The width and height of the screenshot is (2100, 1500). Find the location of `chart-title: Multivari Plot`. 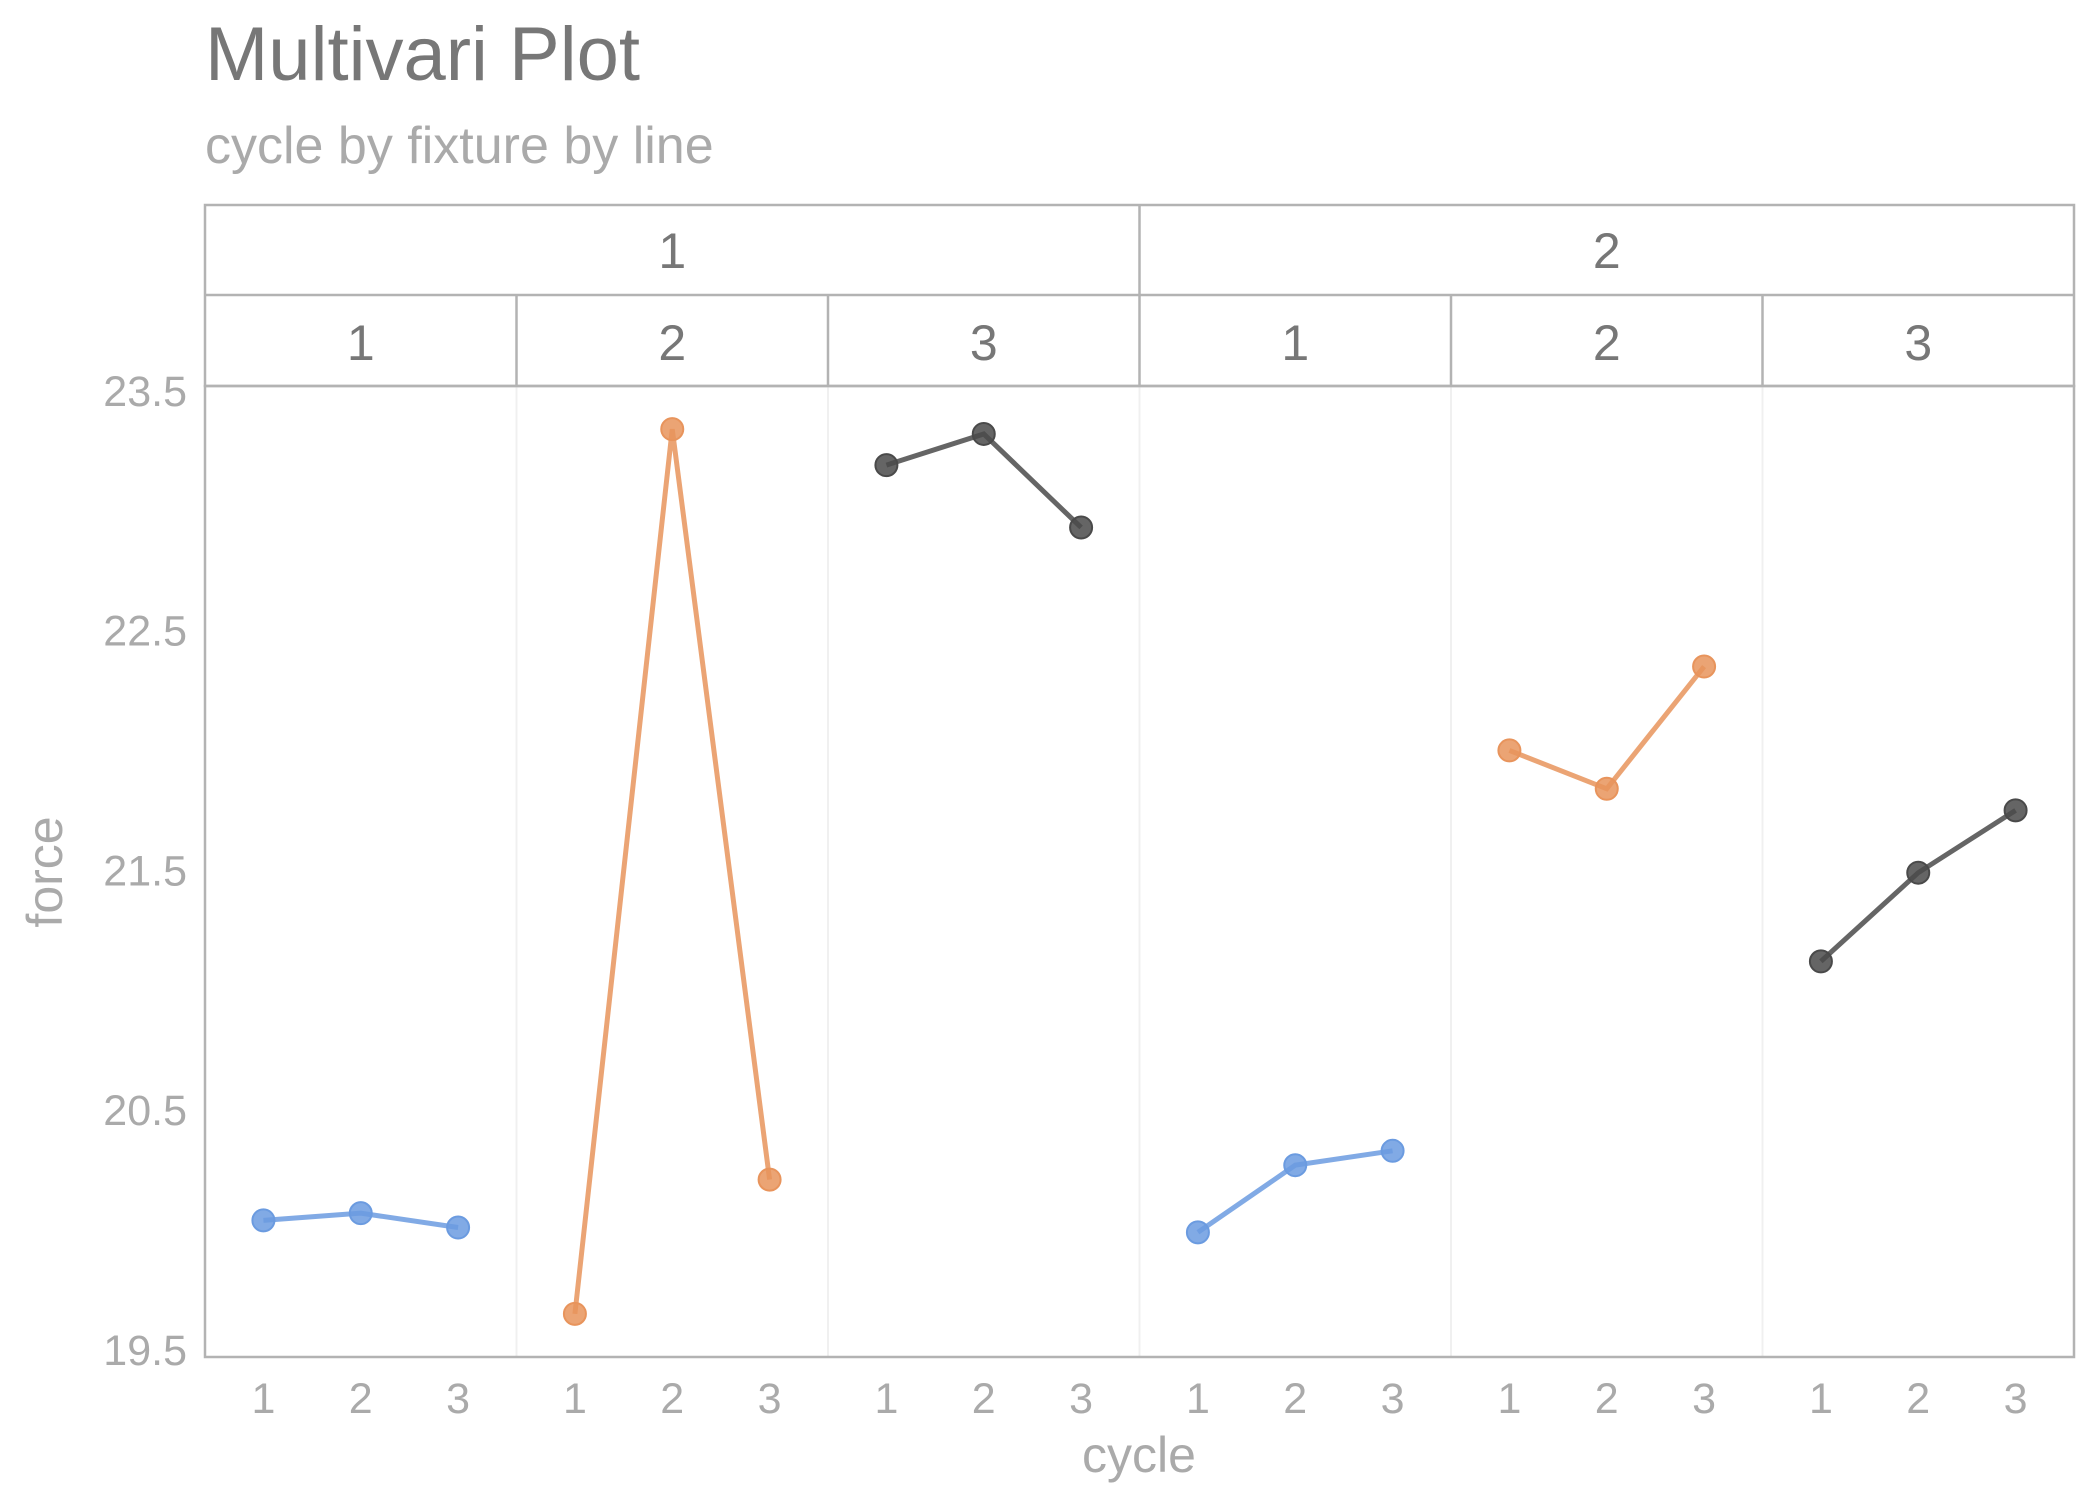

chart-title: Multivari Plot is located at coordinates (422, 54).